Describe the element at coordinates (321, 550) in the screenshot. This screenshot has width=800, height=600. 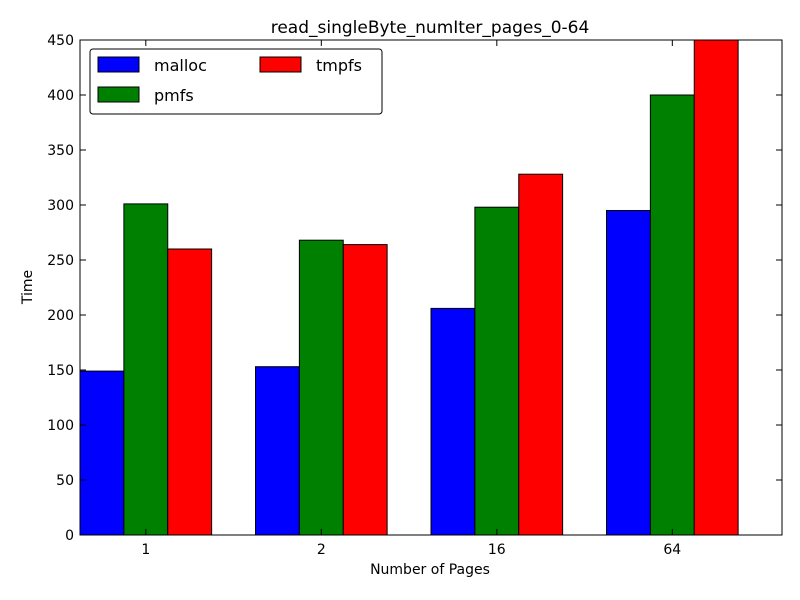
I see `x-tick-label: 2` at that location.